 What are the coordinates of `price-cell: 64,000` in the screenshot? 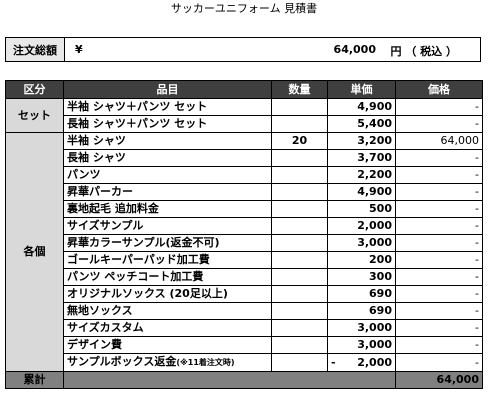 It's located at (439, 141).